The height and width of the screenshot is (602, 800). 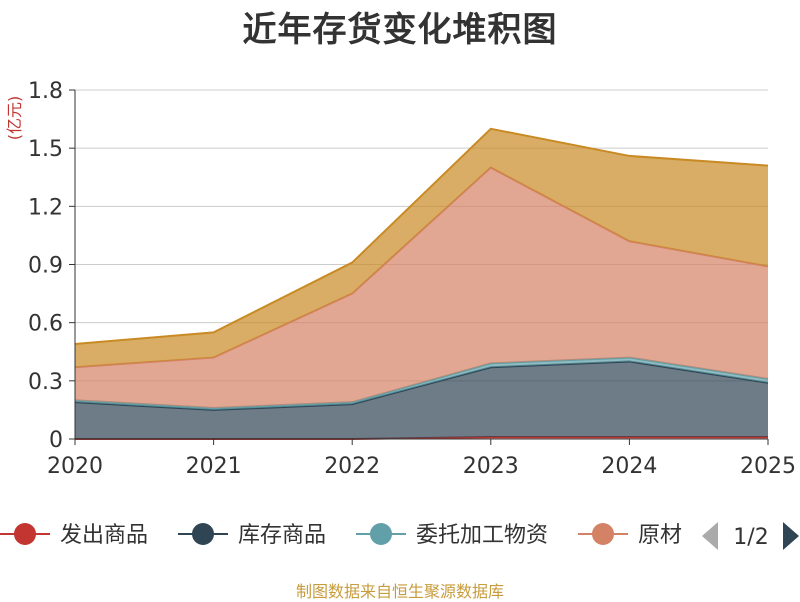 What do you see at coordinates (629, 466) in the screenshot?
I see `x-tick-label: 2024` at bounding box center [629, 466].